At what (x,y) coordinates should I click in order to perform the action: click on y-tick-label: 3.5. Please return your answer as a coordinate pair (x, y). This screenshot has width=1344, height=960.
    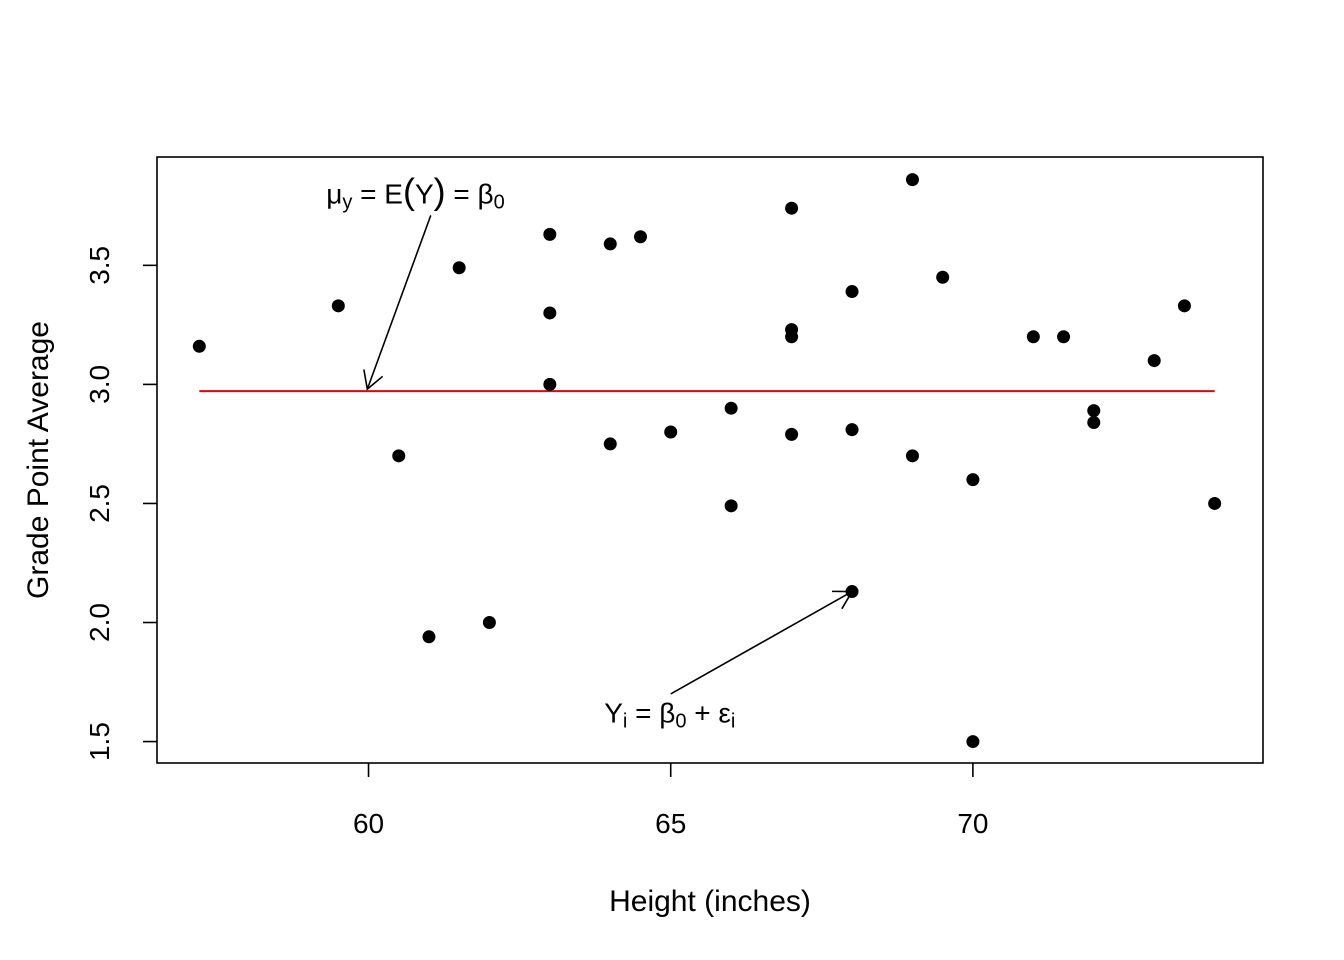
    Looking at the image, I should click on (99, 265).